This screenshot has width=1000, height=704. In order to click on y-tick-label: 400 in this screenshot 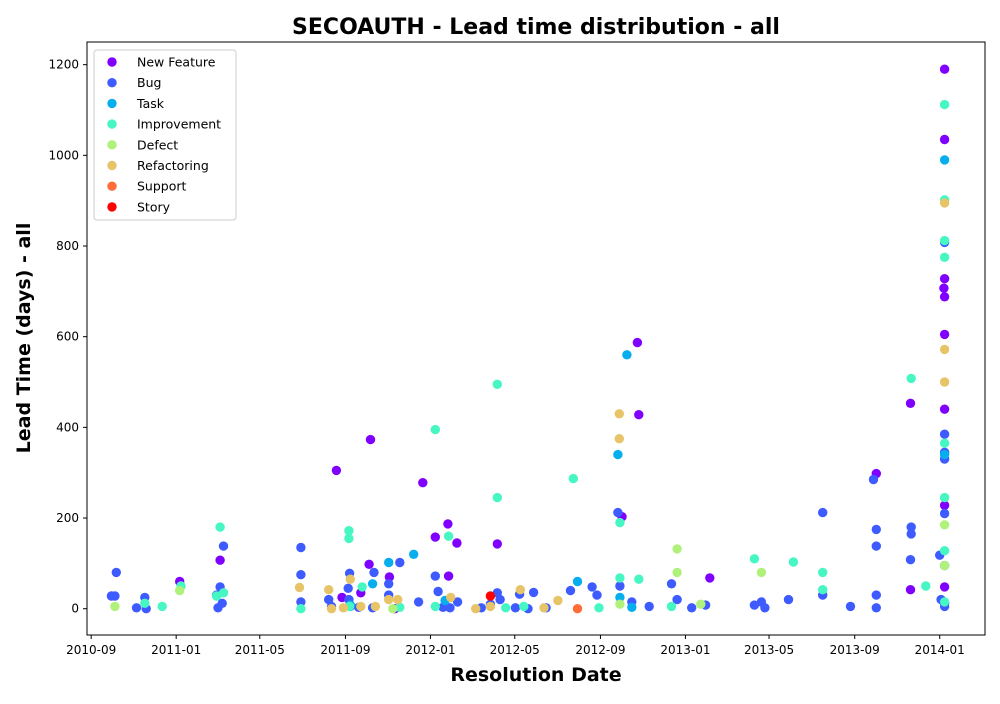, I will do `click(67, 427)`.